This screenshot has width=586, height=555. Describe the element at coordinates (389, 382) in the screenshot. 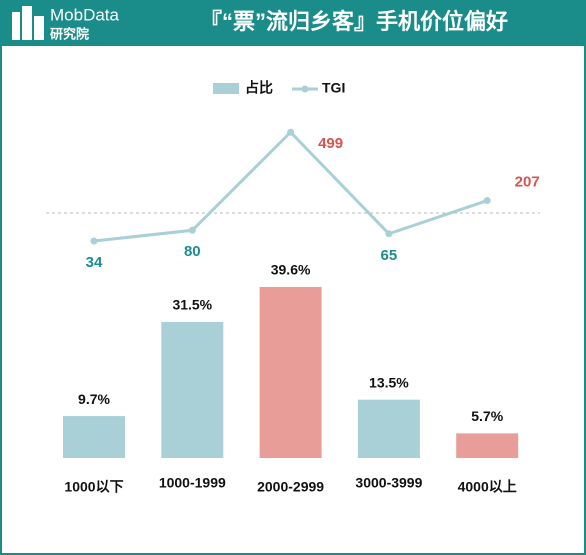

I see `value-label: 13.5%` at that location.